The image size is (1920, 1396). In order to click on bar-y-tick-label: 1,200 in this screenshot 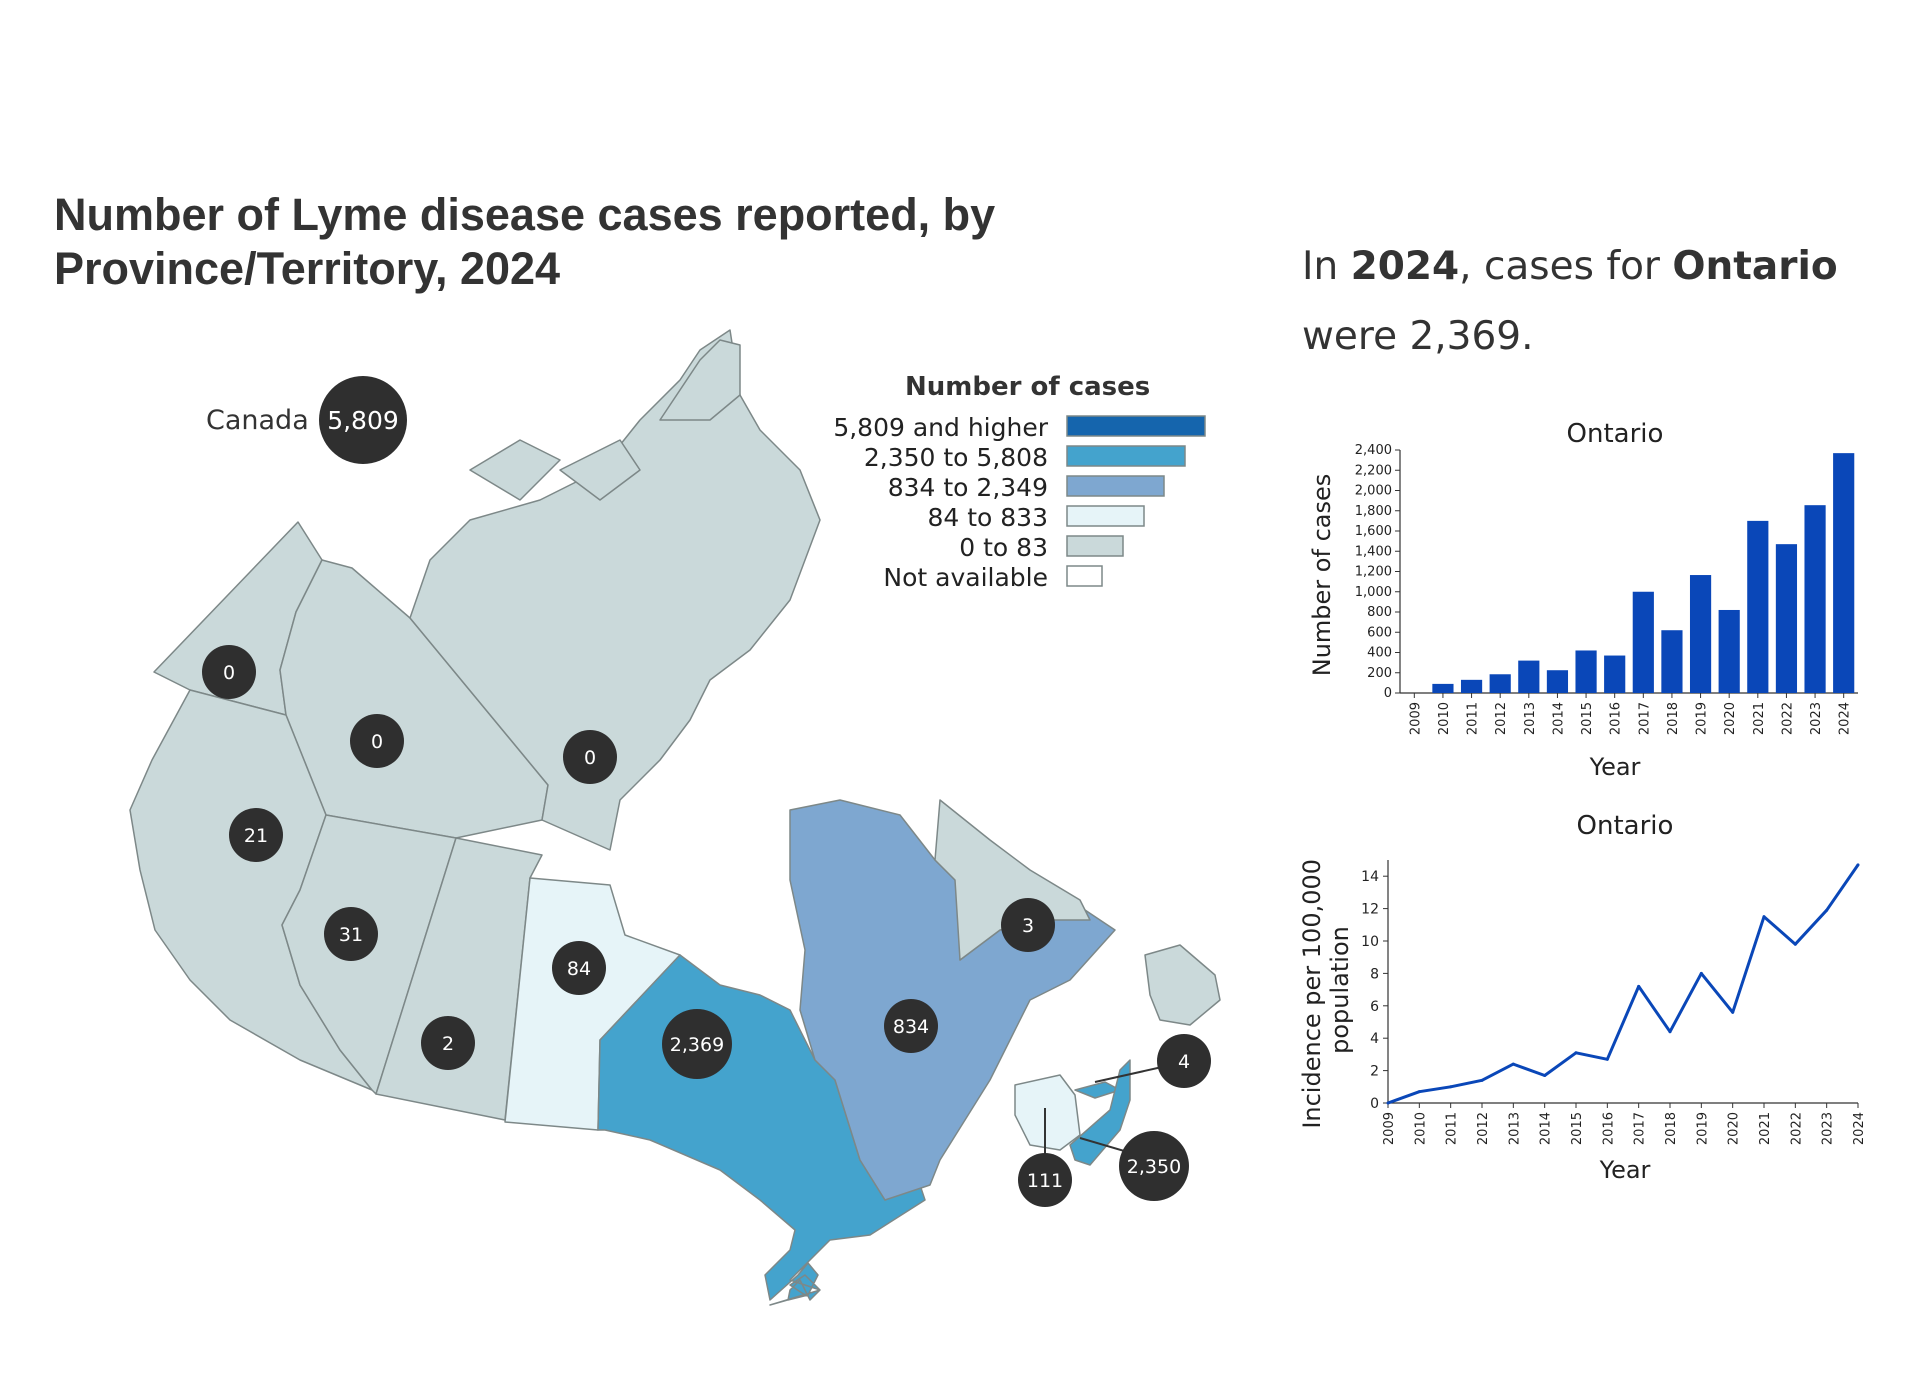, I will do `click(1373, 572)`.